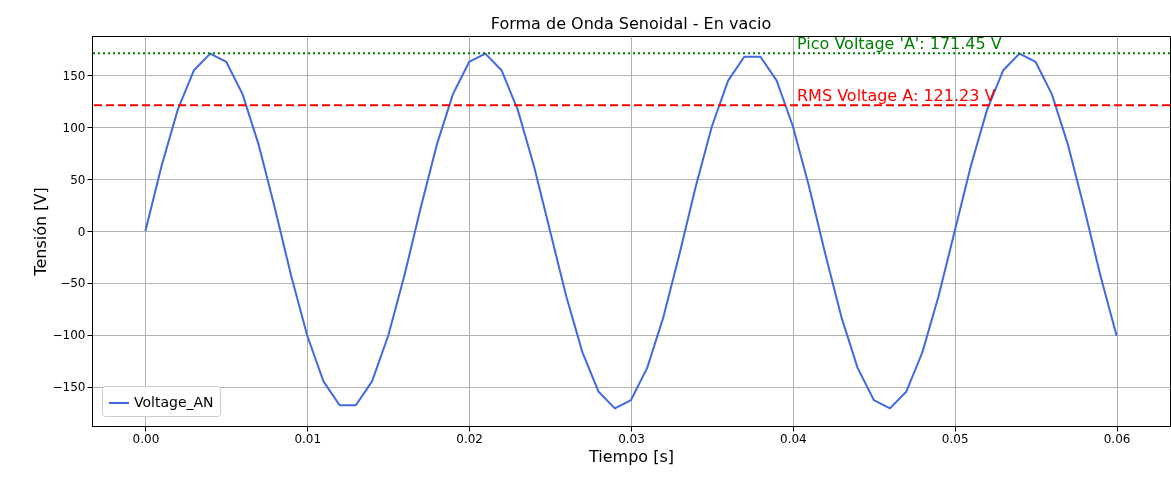  Describe the element at coordinates (74, 127) in the screenshot. I see `y-tick-label: 100` at that location.